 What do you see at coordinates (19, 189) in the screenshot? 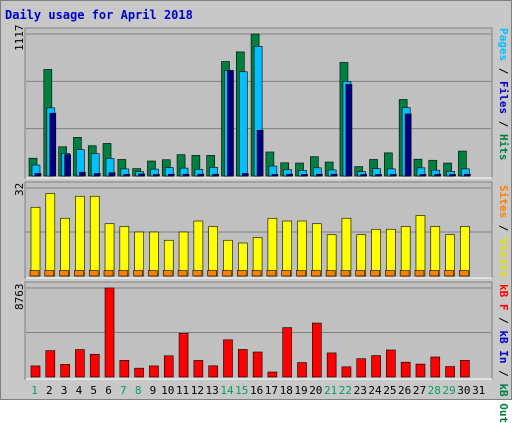
I see `mid-max-label: 32` at bounding box center [19, 189].